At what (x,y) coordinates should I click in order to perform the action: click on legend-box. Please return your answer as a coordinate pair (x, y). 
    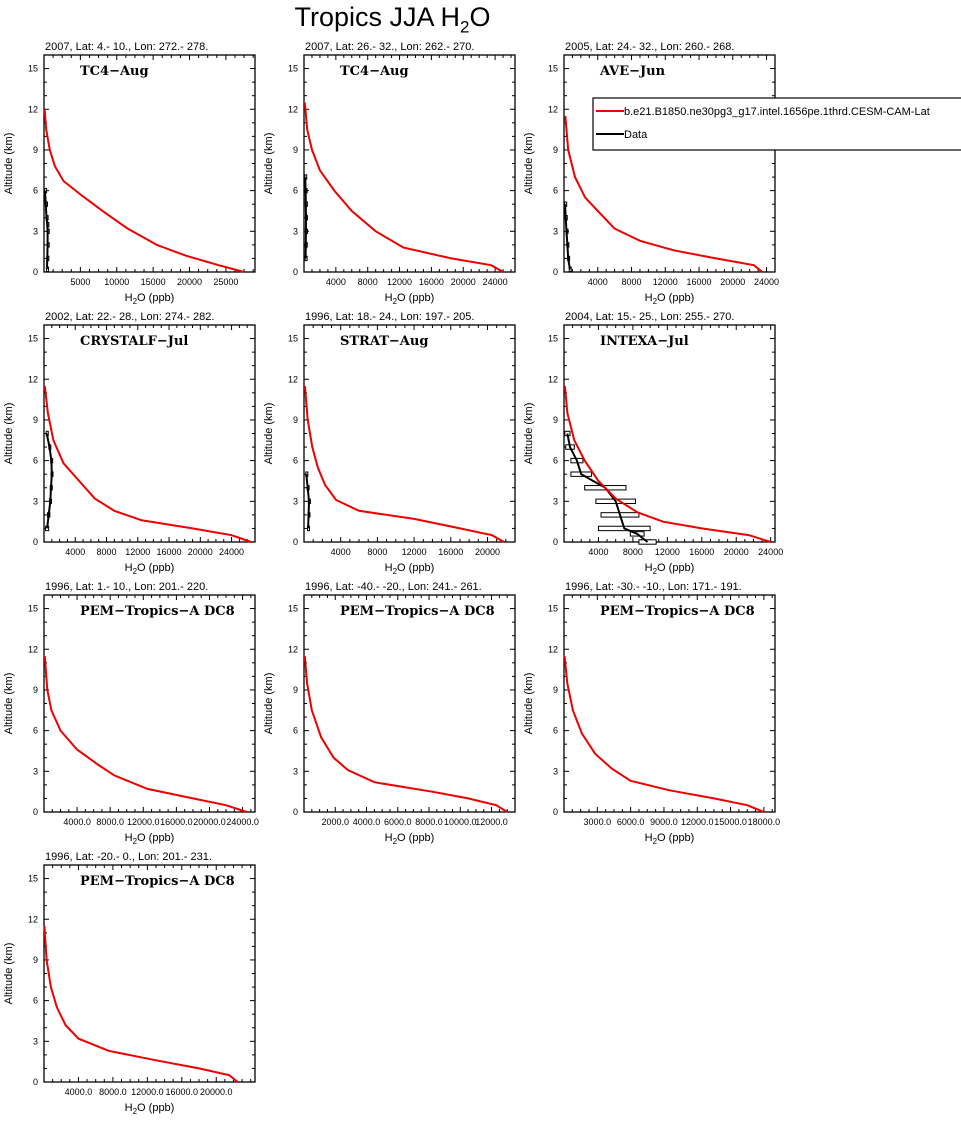
    Looking at the image, I should click on (776, 124).